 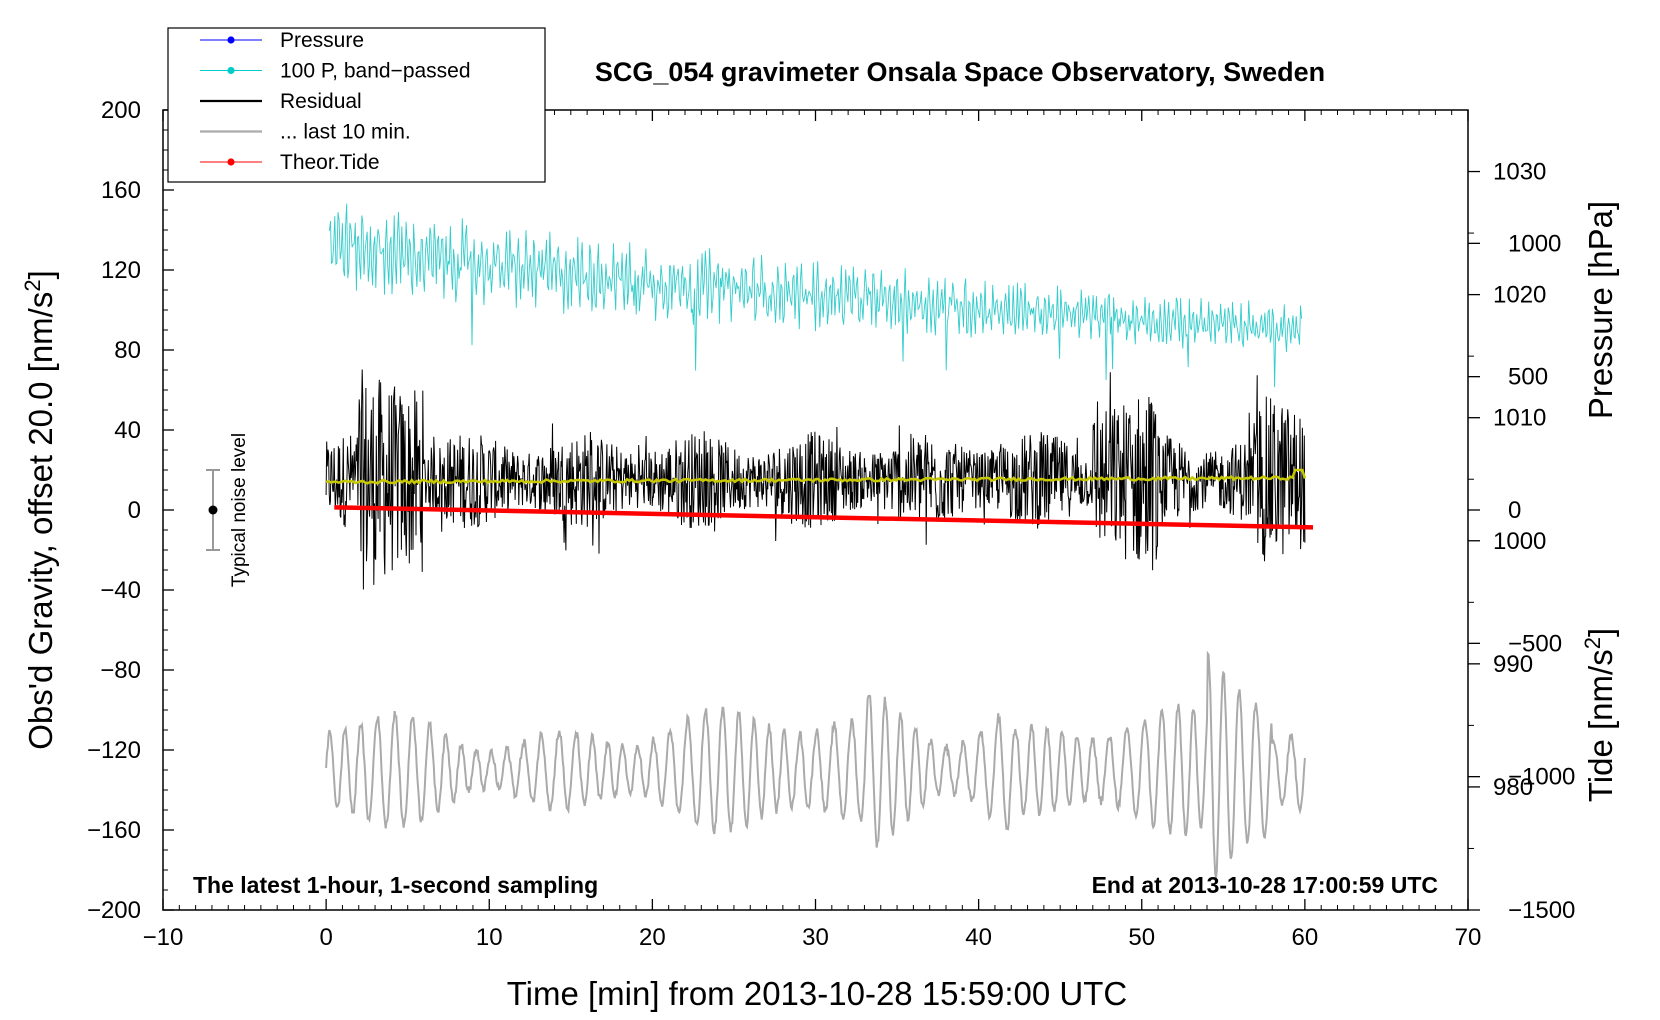 What do you see at coordinates (1600, 632) in the screenshot?
I see `tide-title-close: ]` at bounding box center [1600, 632].